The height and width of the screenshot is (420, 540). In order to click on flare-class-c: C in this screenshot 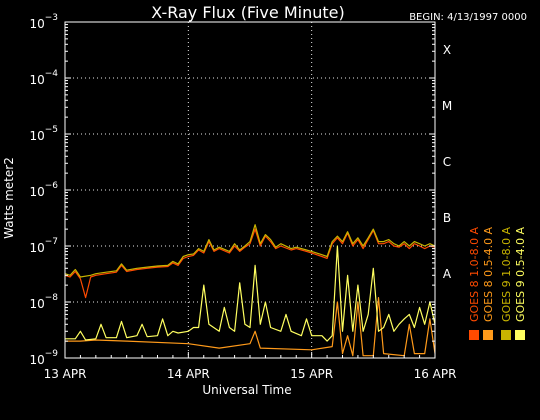, I will do `click(447, 162)`.